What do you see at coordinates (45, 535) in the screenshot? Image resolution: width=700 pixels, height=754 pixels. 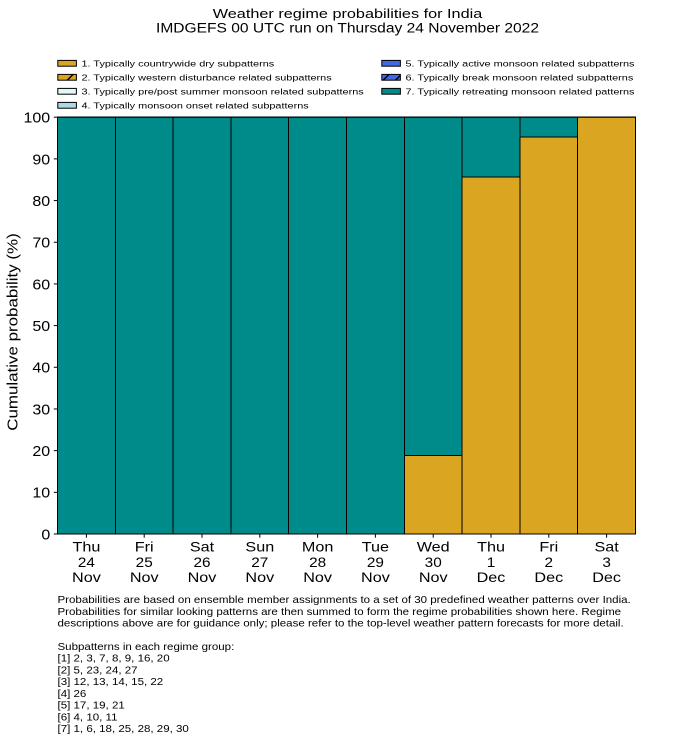 I see `svg-text: 0` at bounding box center [45, 535].